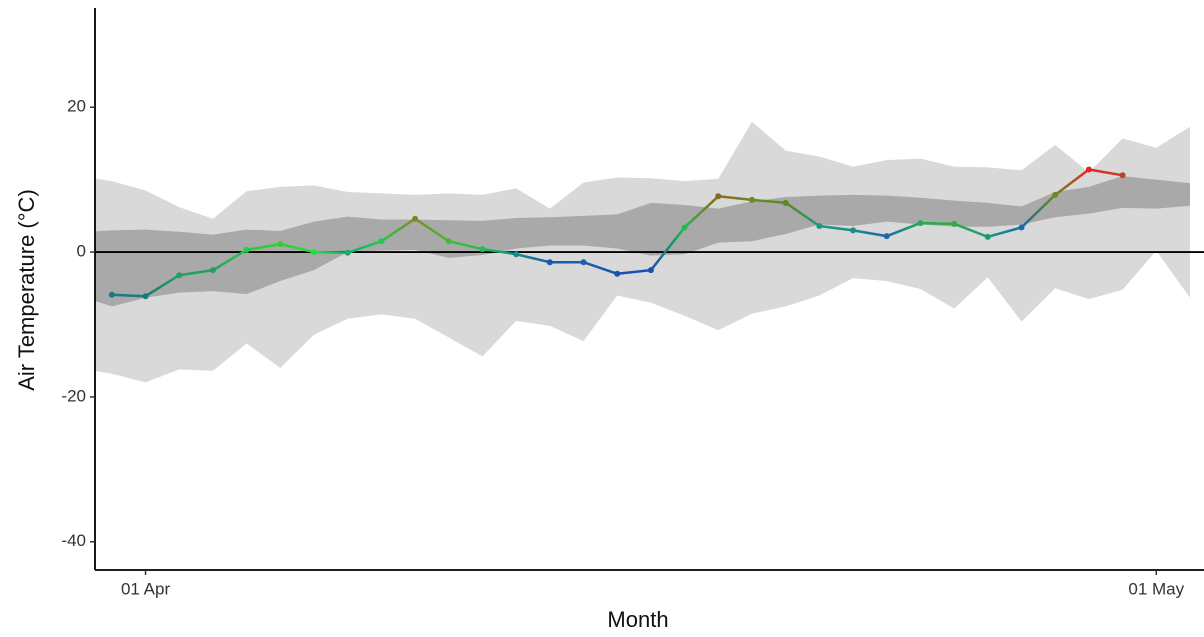 Image resolution: width=1204 pixels, height=637 pixels. What do you see at coordinates (1156, 588) in the screenshot?
I see `x-tick-label: 01 May` at bounding box center [1156, 588].